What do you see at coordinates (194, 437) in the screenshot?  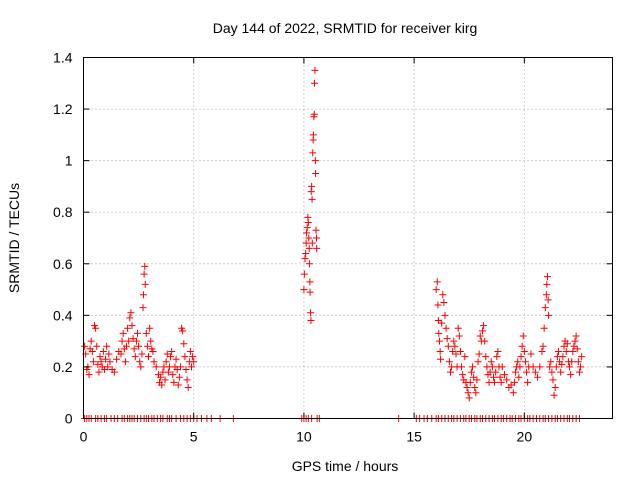 I see `x-tick-label: 5` at bounding box center [194, 437].